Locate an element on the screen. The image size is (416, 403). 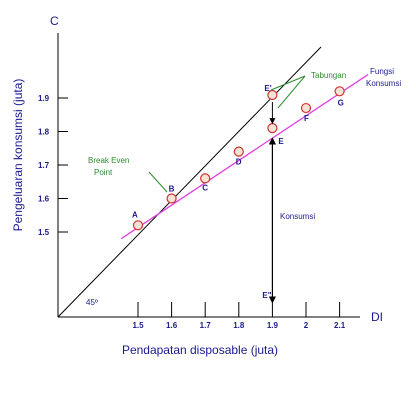
break-even-label-line1: Break Even is located at coordinates (108, 160).